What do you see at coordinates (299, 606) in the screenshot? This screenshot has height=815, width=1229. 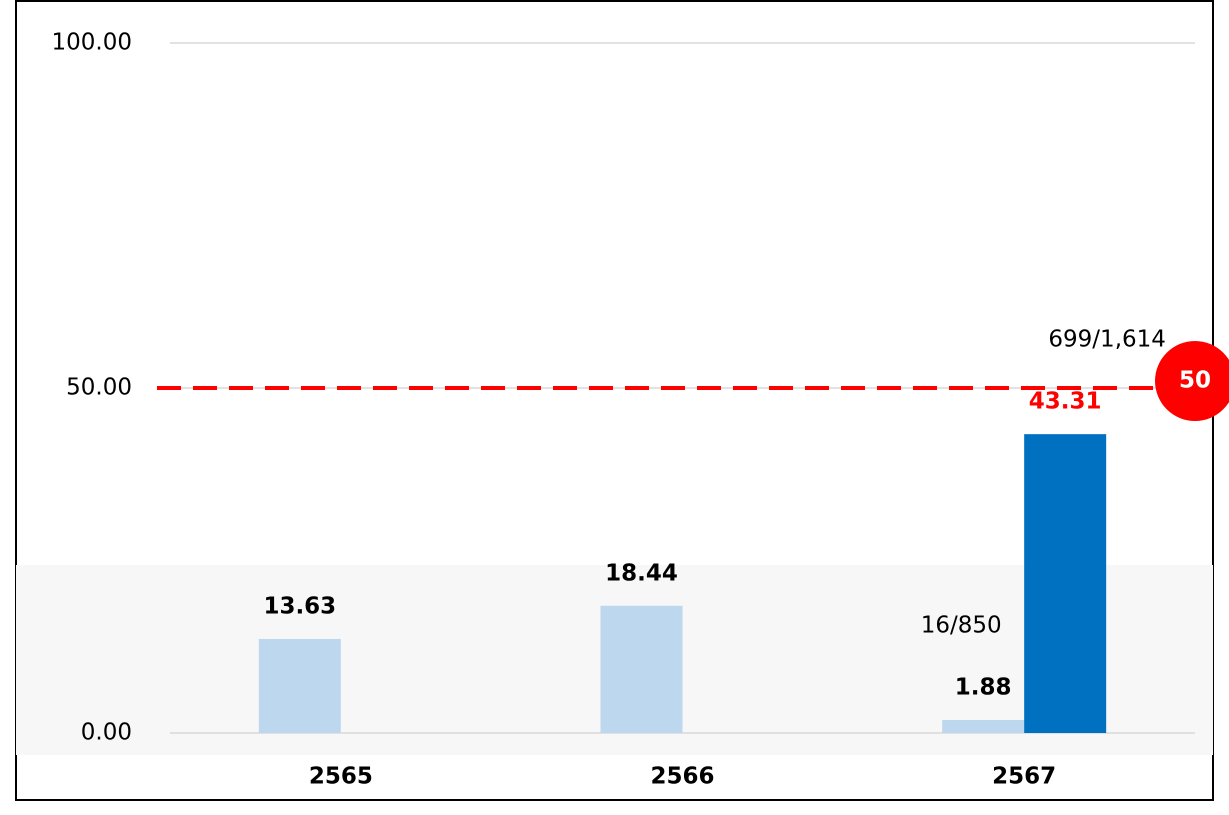 I see `value-label: 13.63` at bounding box center [299, 606].